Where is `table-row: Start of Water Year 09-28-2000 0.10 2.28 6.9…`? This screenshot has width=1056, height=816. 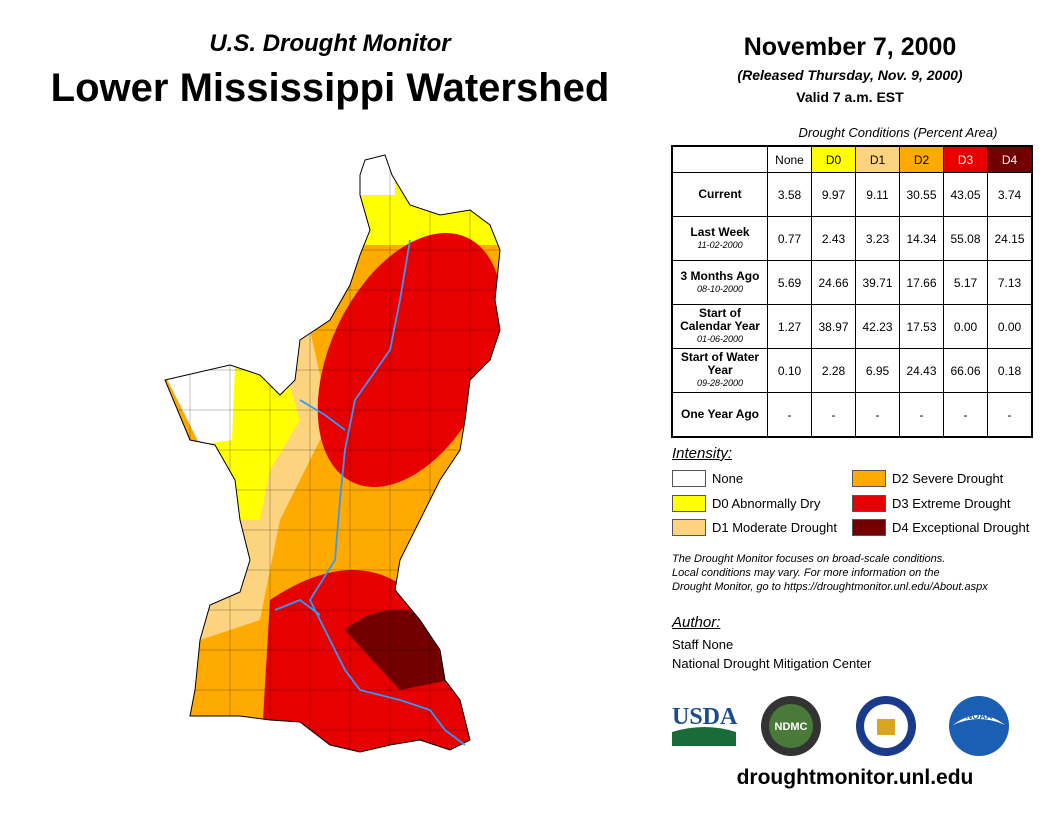 table-row: Start of Water Year 09-28-2000 0.10 2.28 6.9… is located at coordinates (852, 370).